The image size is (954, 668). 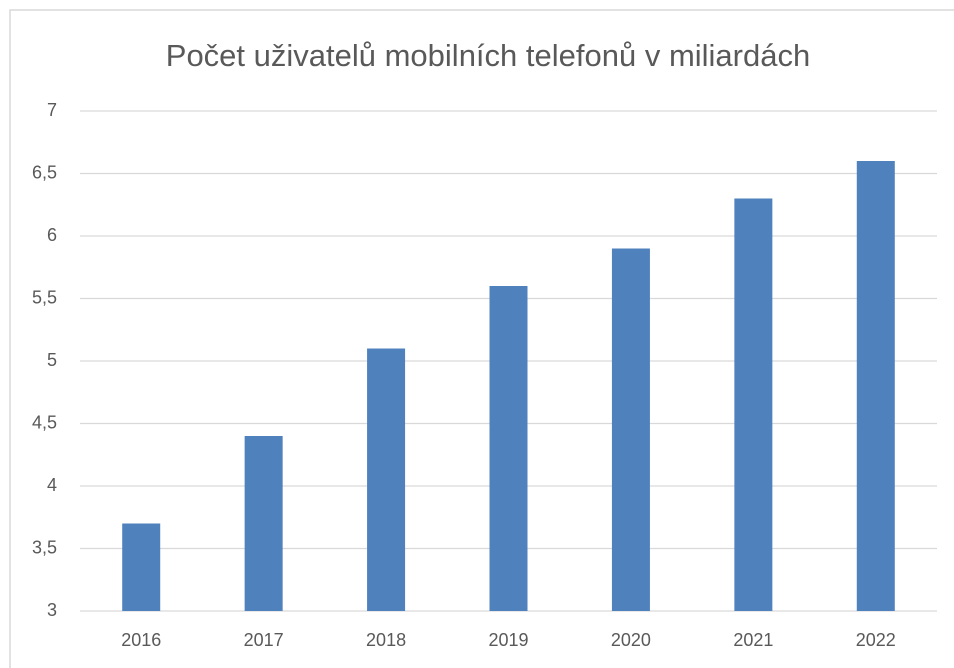 What do you see at coordinates (876, 640) in the screenshot?
I see `x-tick-label: 2022` at bounding box center [876, 640].